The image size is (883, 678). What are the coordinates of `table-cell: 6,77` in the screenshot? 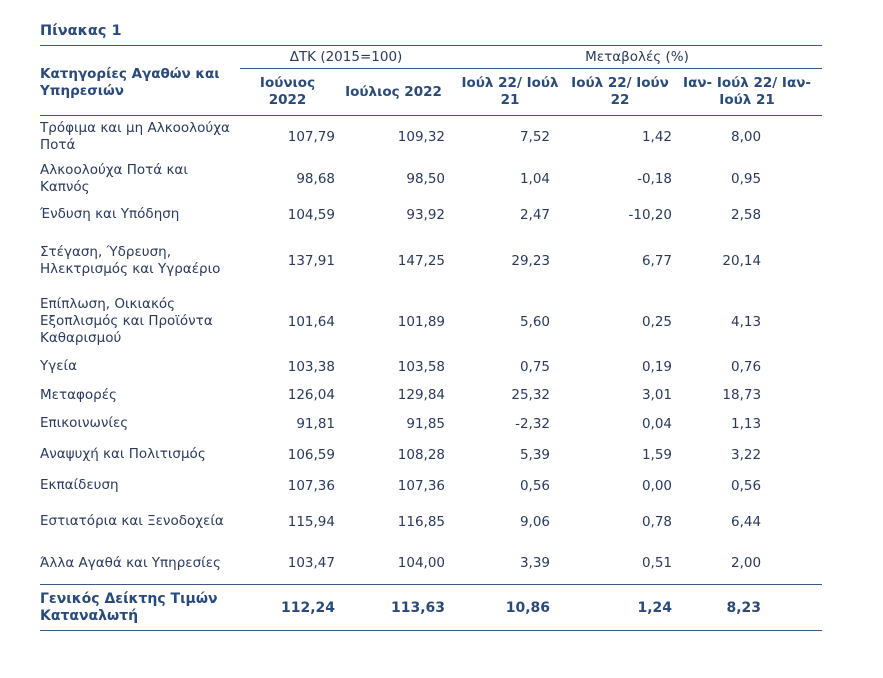 It's located at (657, 260).